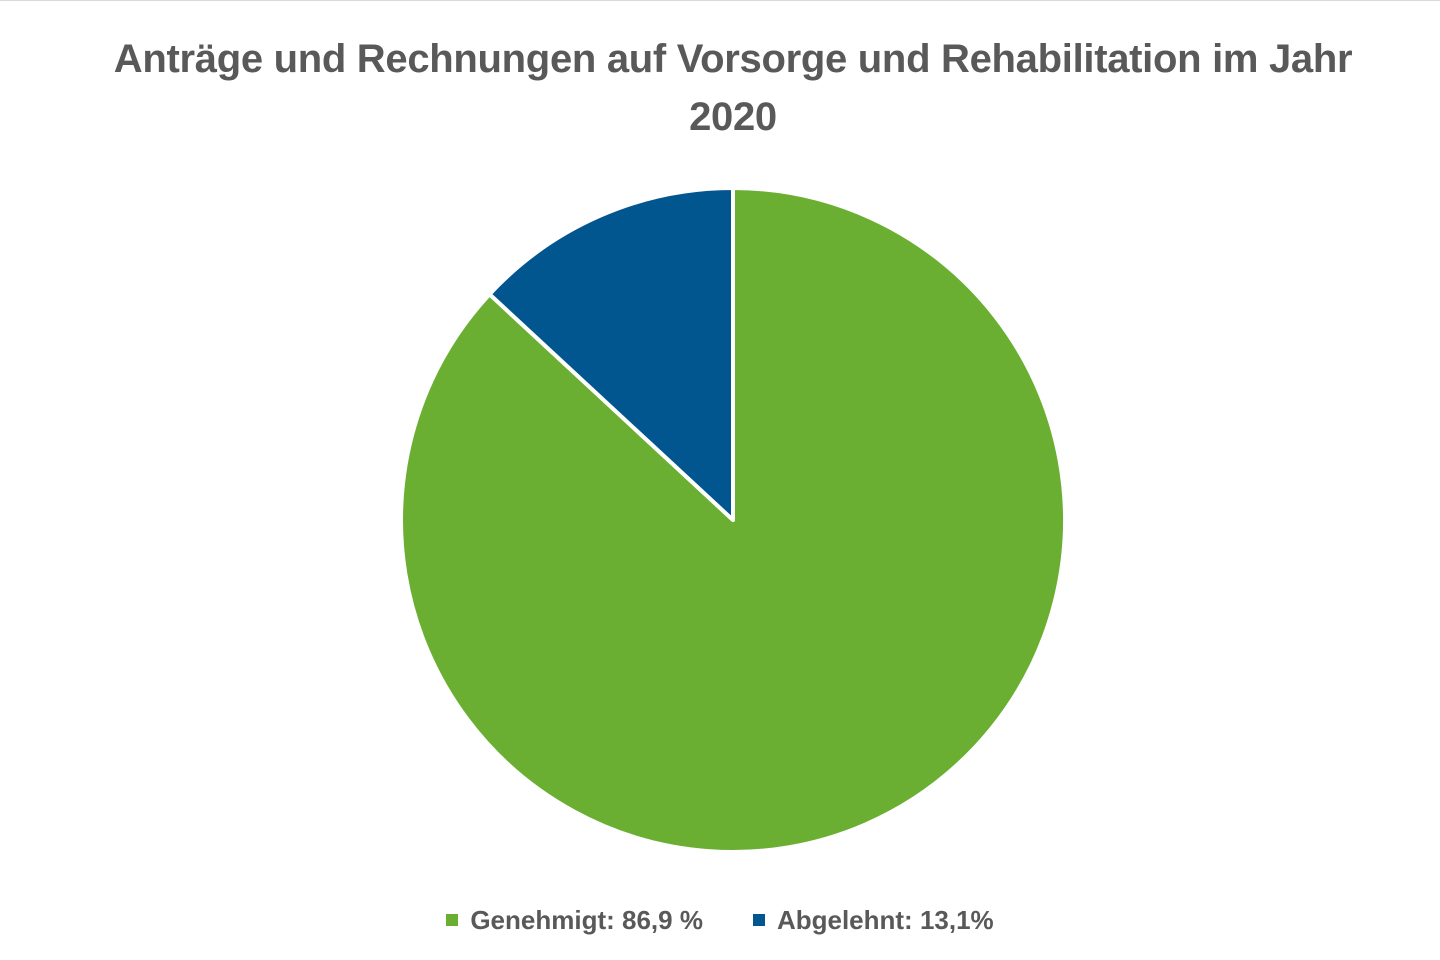 Image resolution: width=1440 pixels, height=960 pixels. I want to click on legend-item-abgelehnt: Abgelehnt: 13,1%, so click(873, 920).